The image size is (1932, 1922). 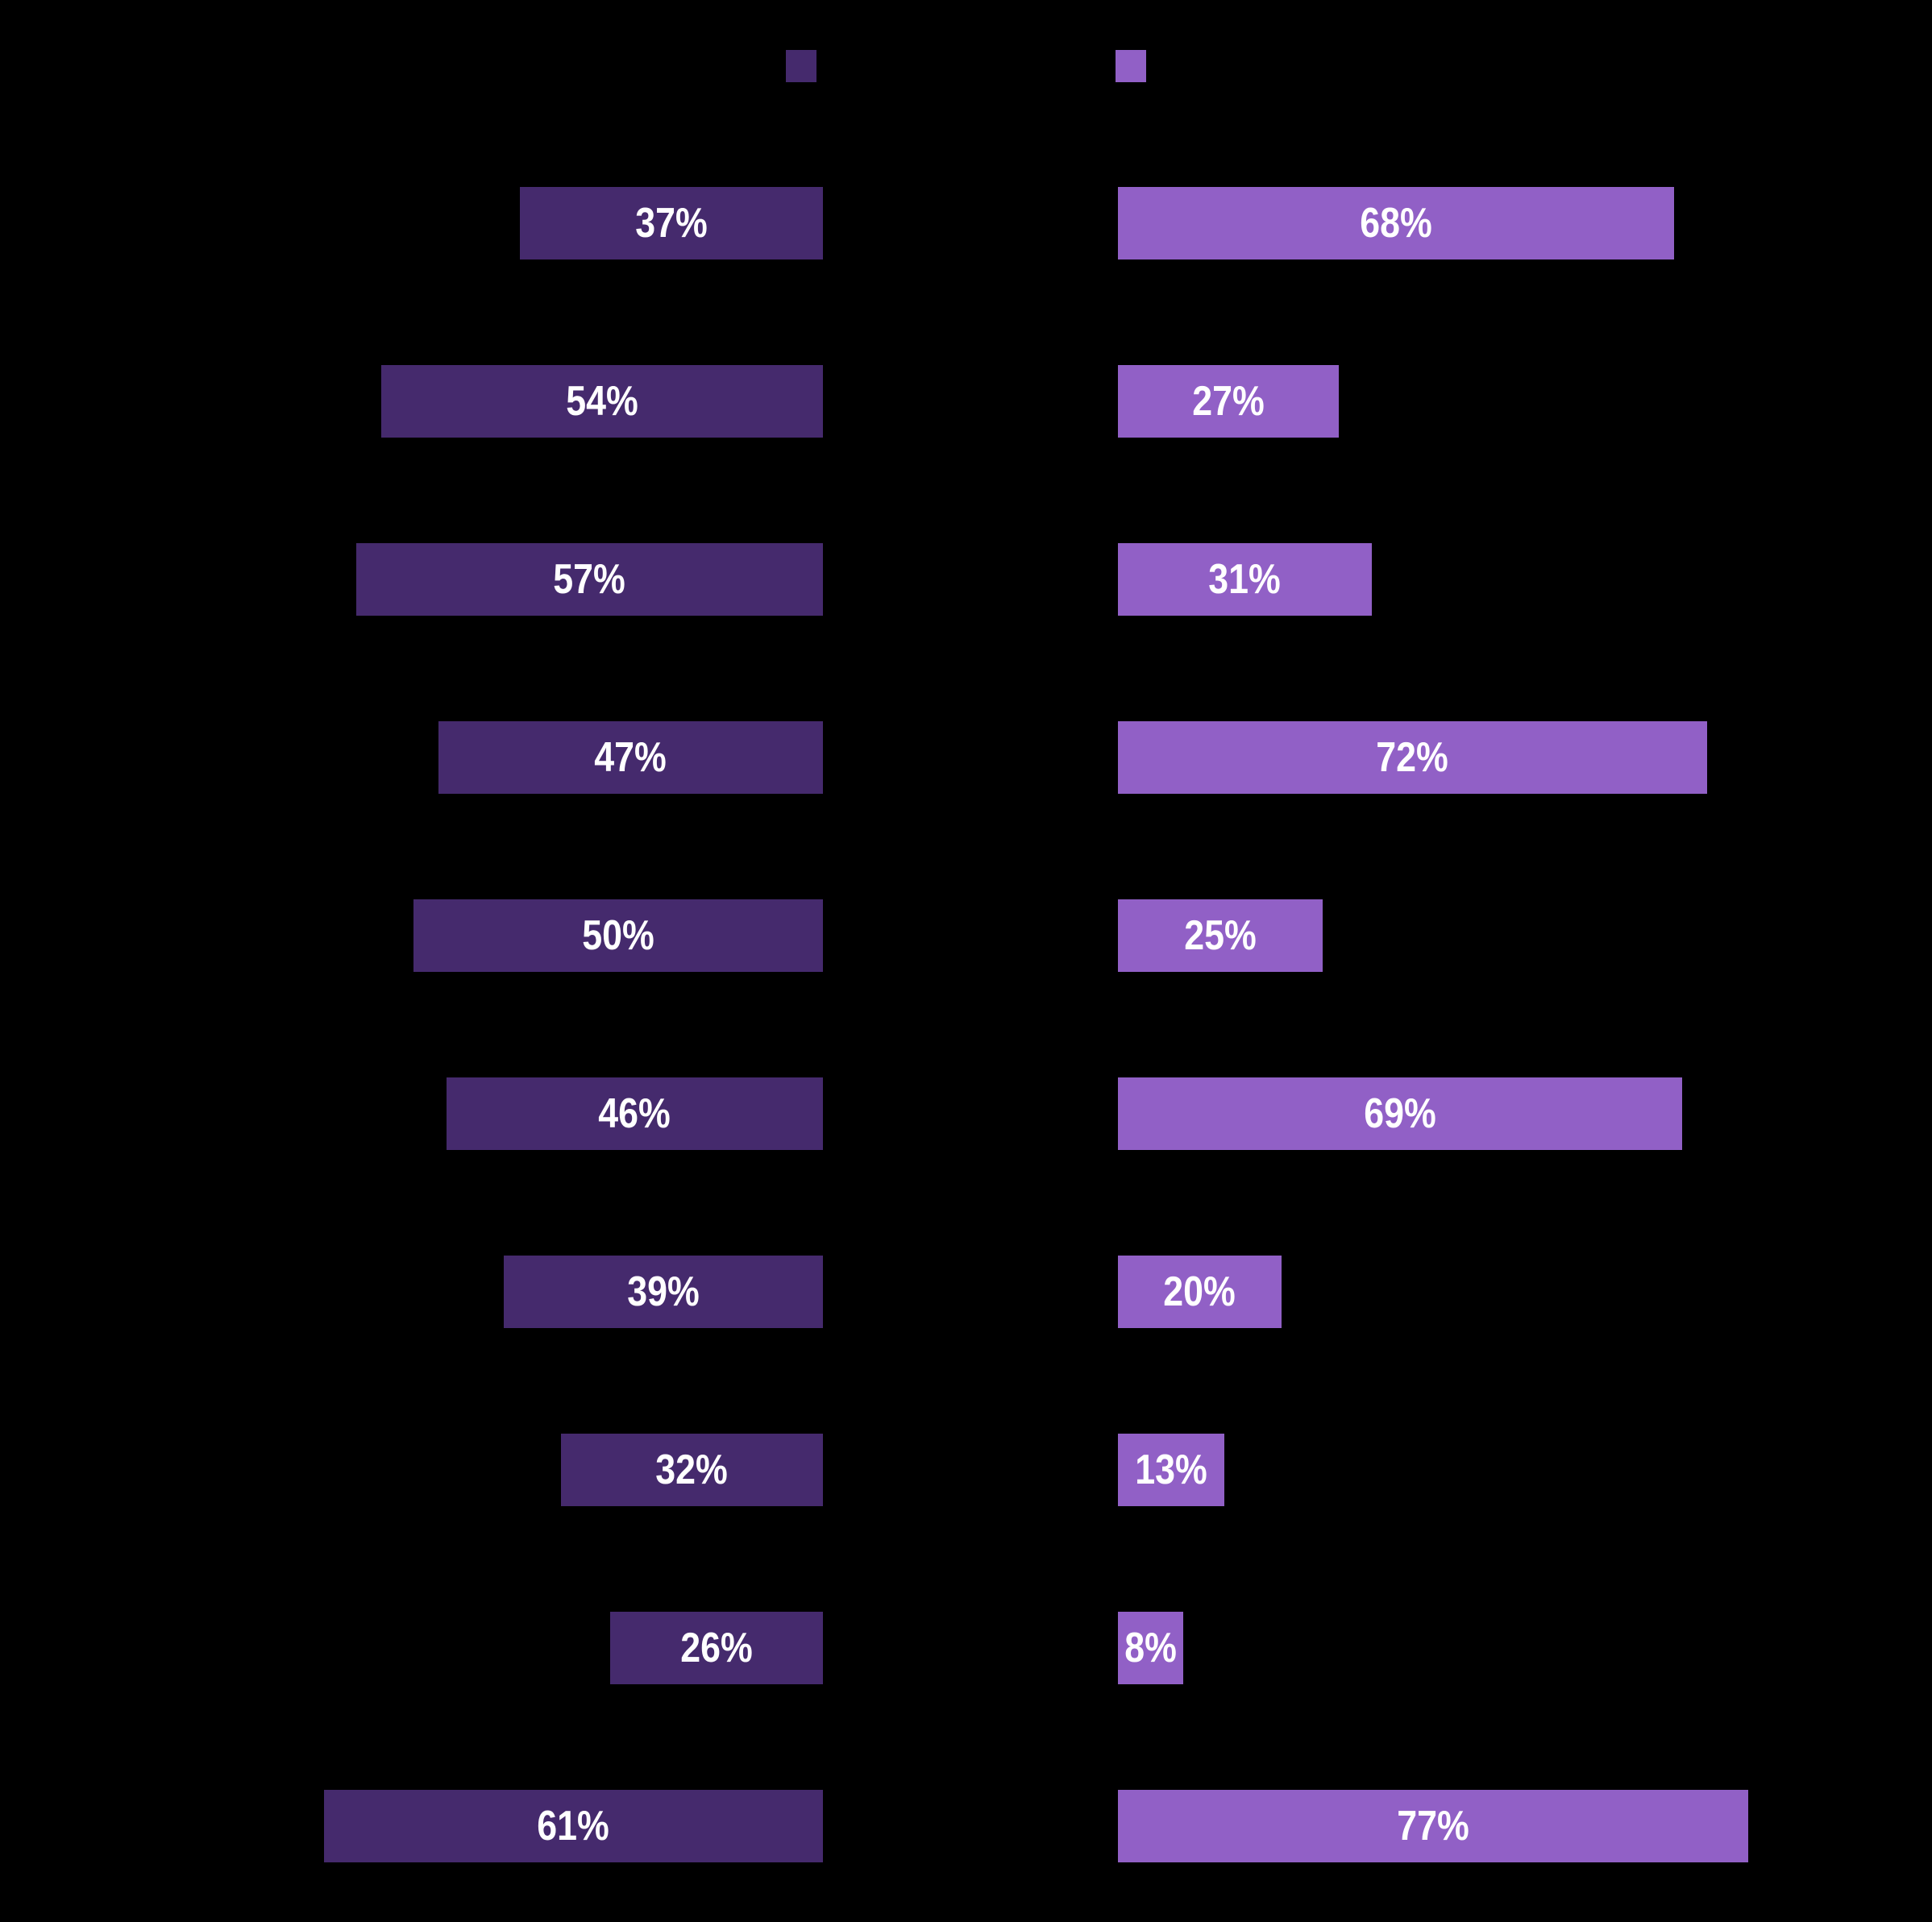 I want to click on dark-bar: 37%, so click(x=671, y=223).